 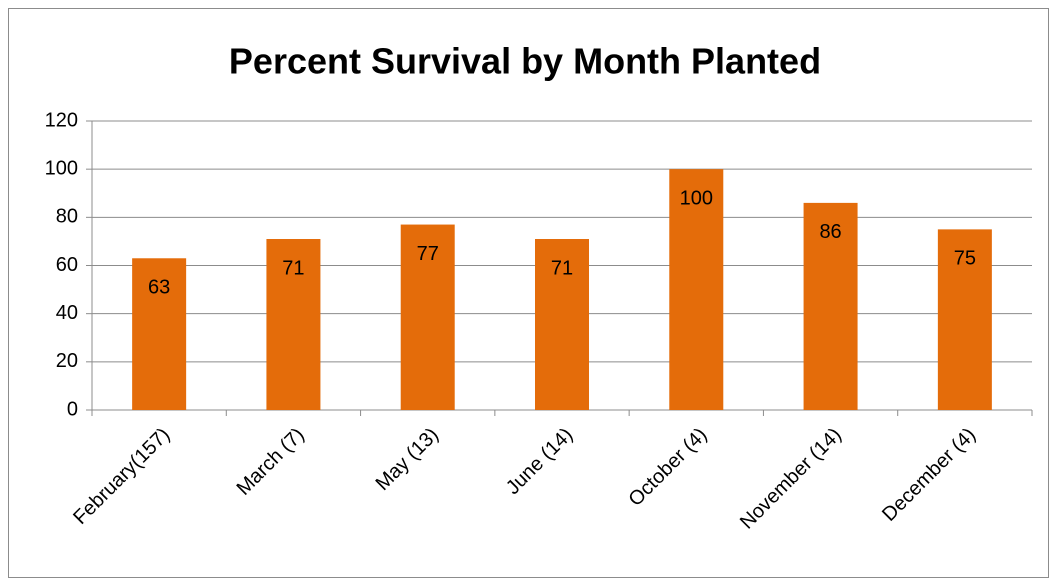 I want to click on y-tick-label: 40, so click(x=67, y=313).